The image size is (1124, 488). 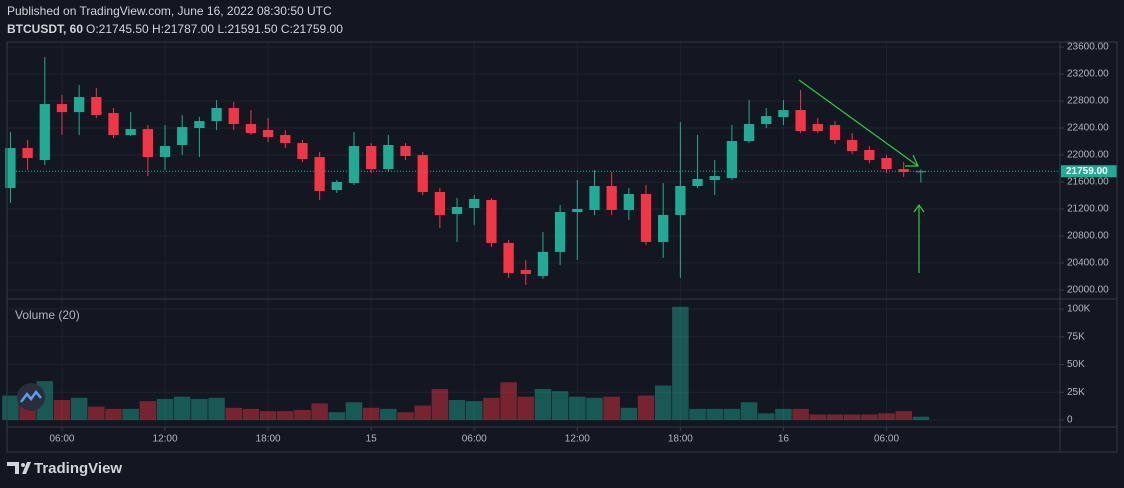 I want to click on volume-tick-label: 25K, so click(x=1076, y=392).